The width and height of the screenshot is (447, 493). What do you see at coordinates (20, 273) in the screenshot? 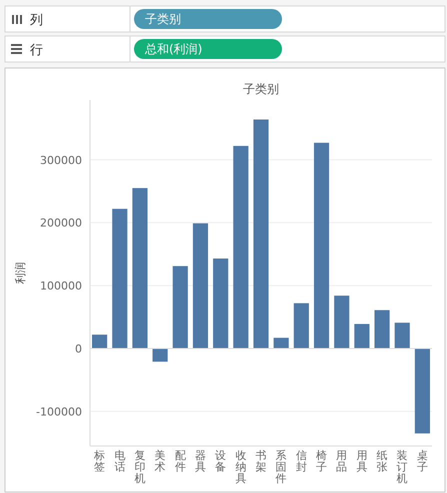
I see `y-axis-title: 利润` at bounding box center [20, 273].